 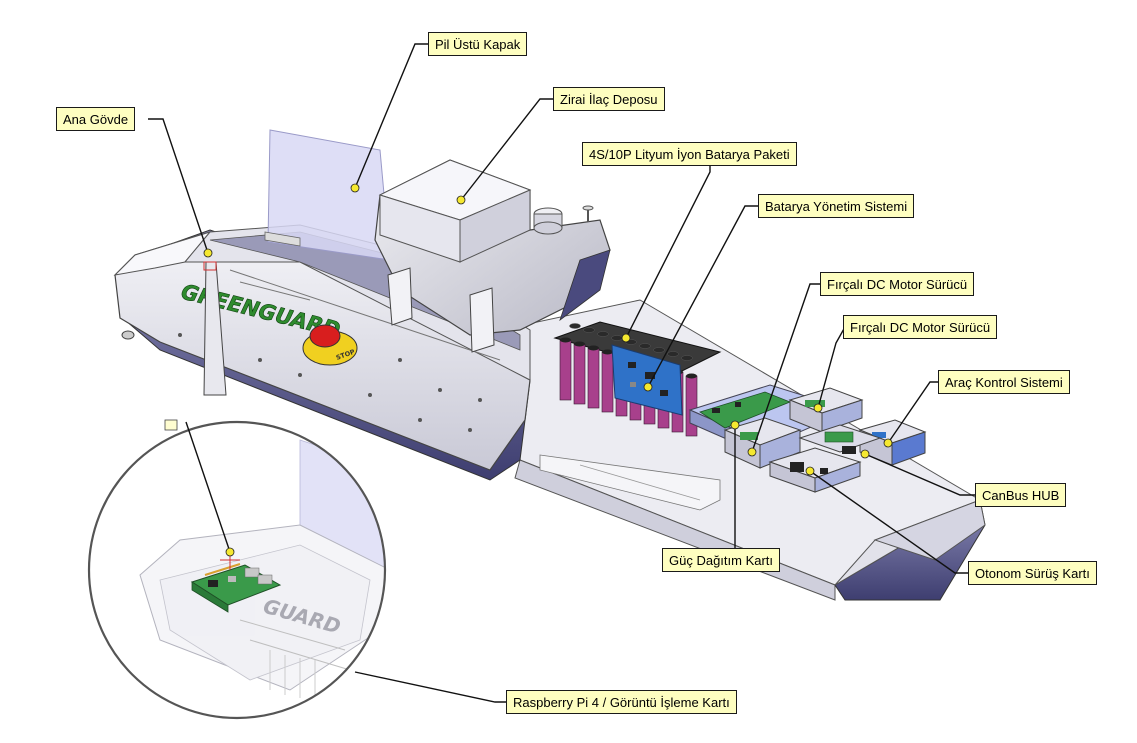 I want to click on callout-arac-kontrol-sistemi: Araç Kontrol Sistemi, so click(x=1004, y=382).